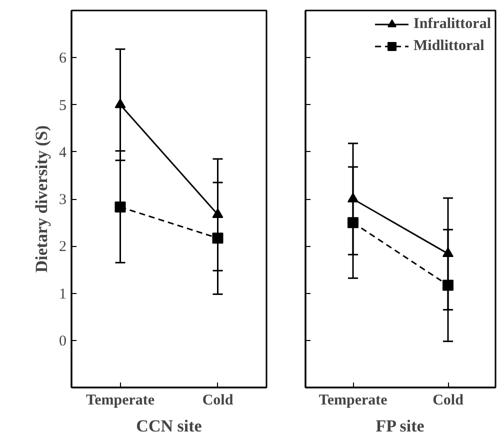 The height and width of the screenshot is (445, 497). What do you see at coordinates (62, 341) in the screenshot?
I see `y-tick-label: 0` at bounding box center [62, 341].